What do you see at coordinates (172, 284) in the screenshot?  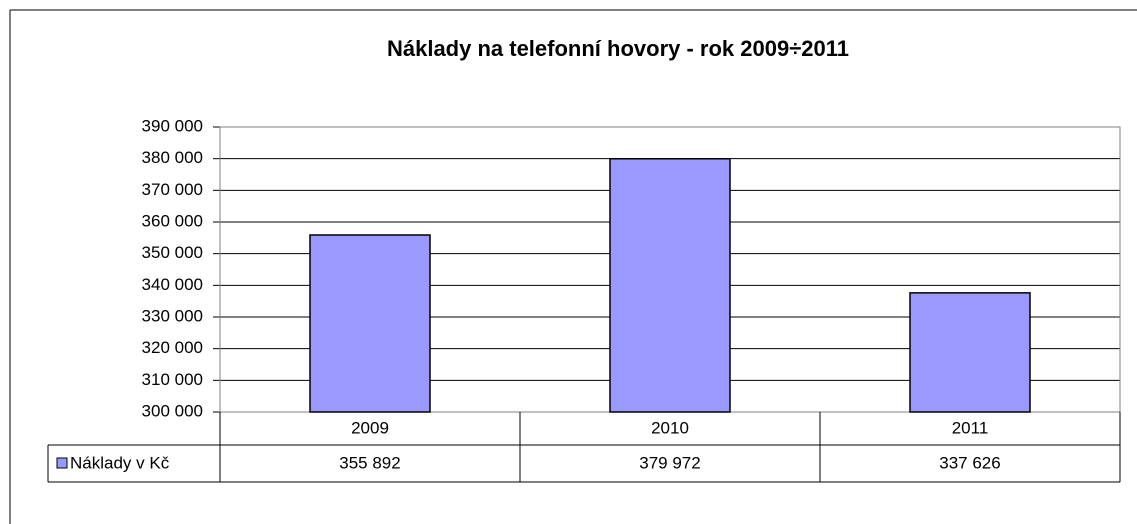 I see `y-tick-label: 340 000` at bounding box center [172, 284].